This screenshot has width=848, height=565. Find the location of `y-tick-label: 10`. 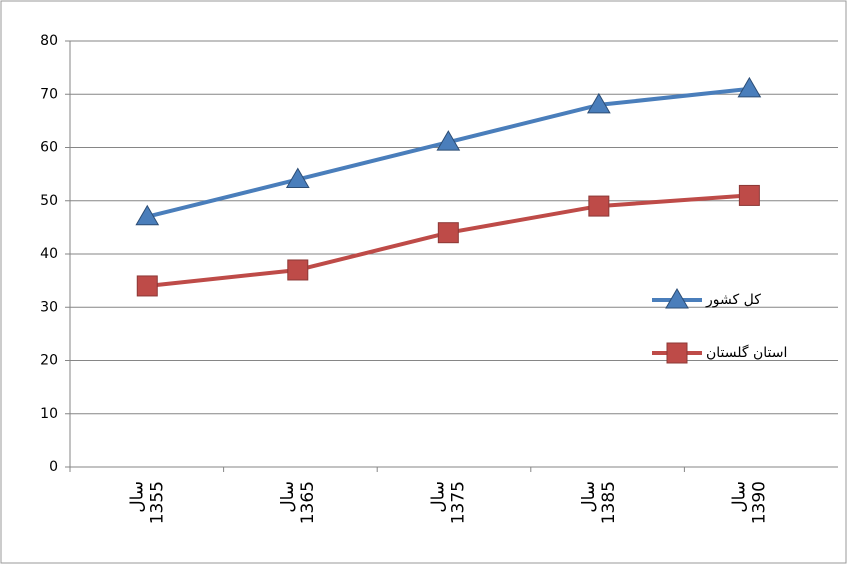

y-tick-label: 10 is located at coordinates (49, 414).